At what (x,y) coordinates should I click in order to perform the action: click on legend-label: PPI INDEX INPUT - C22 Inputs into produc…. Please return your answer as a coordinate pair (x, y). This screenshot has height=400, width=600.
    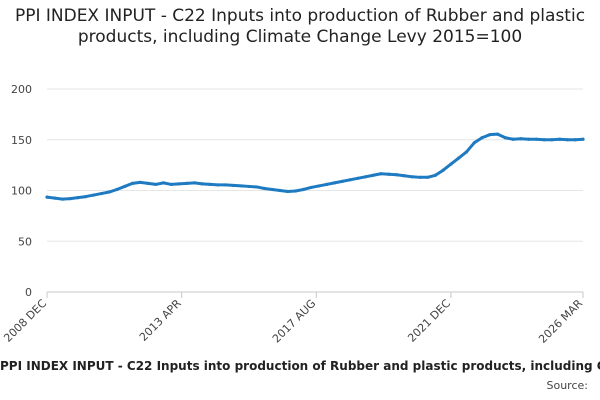
    Looking at the image, I should click on (300, 366).